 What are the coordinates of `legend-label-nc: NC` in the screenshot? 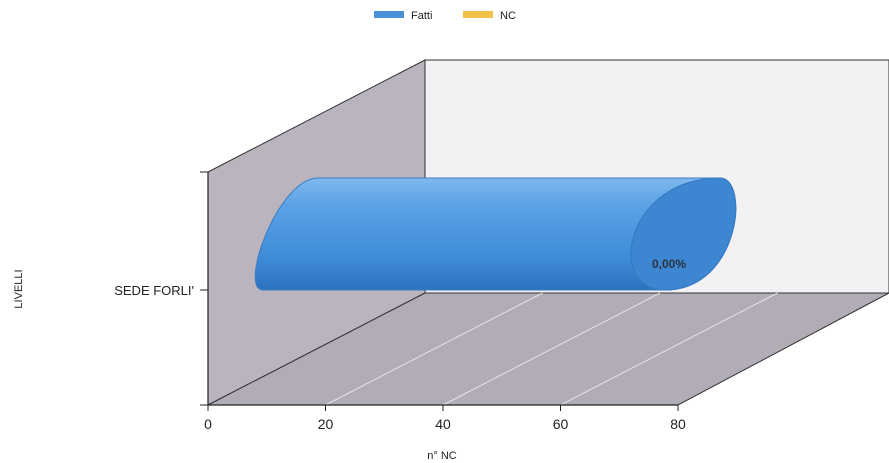 It's located at (508, 16).